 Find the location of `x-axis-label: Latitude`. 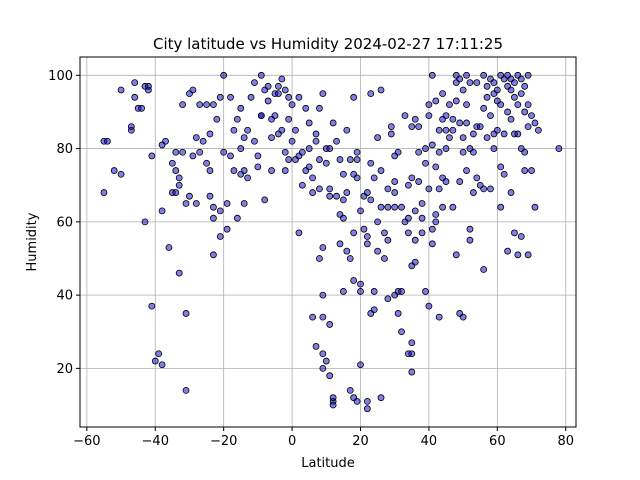

x-axis-label: Latitude is located at coordinates (328, 463).